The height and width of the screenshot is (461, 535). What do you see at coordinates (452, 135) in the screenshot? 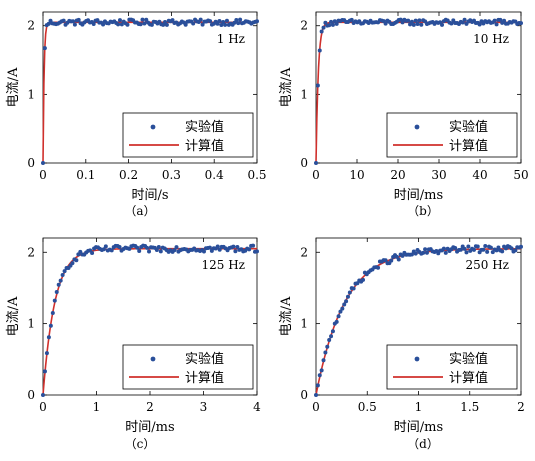
I see `legend-box` at bounding box center [452, 135].